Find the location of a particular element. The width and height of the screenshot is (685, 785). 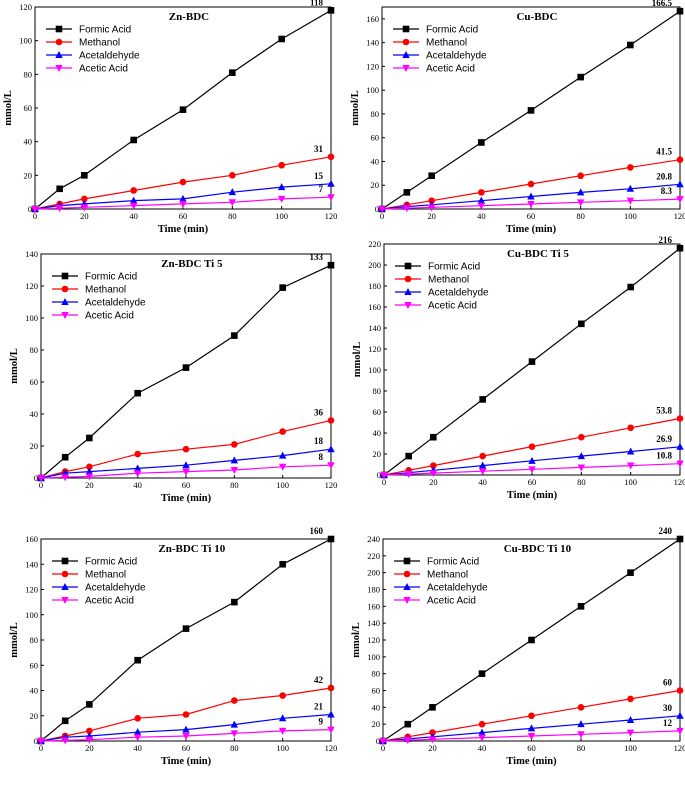

y-tick-label: 60 is located at coordinates (376, 691).